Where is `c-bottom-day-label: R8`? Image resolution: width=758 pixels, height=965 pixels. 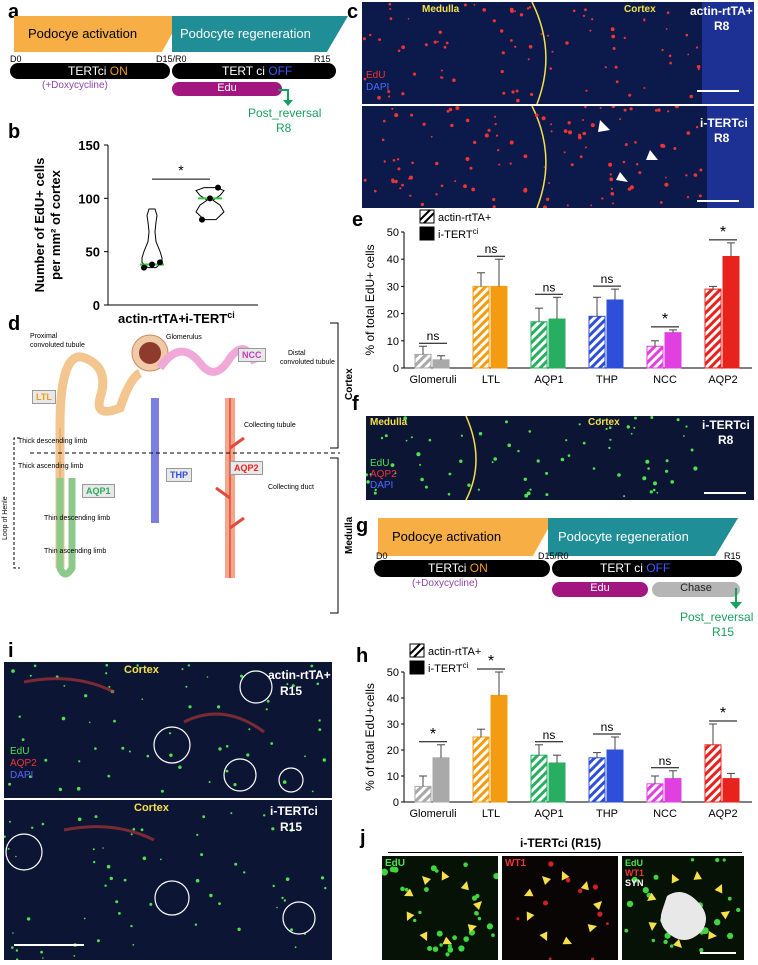 c-bottom-day-label: R8 is located at coordinates (722, 138).